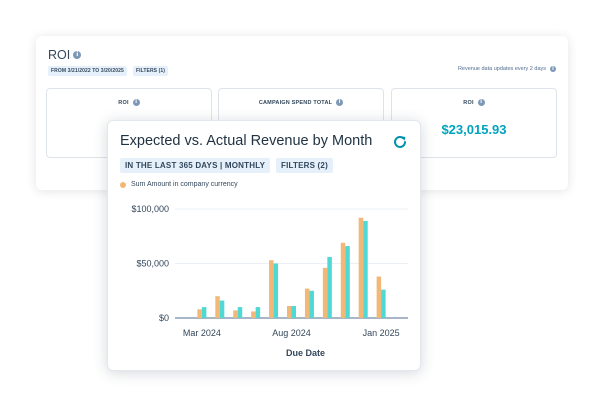 Image resolution: width=604 pixels, height=414 pixels. What do you see at coordinates (195, 165) in the screenshot?
I see `period-chip: IN THE LAST 365 DAYS | MONTHLY` at bounding box center [195, 165].